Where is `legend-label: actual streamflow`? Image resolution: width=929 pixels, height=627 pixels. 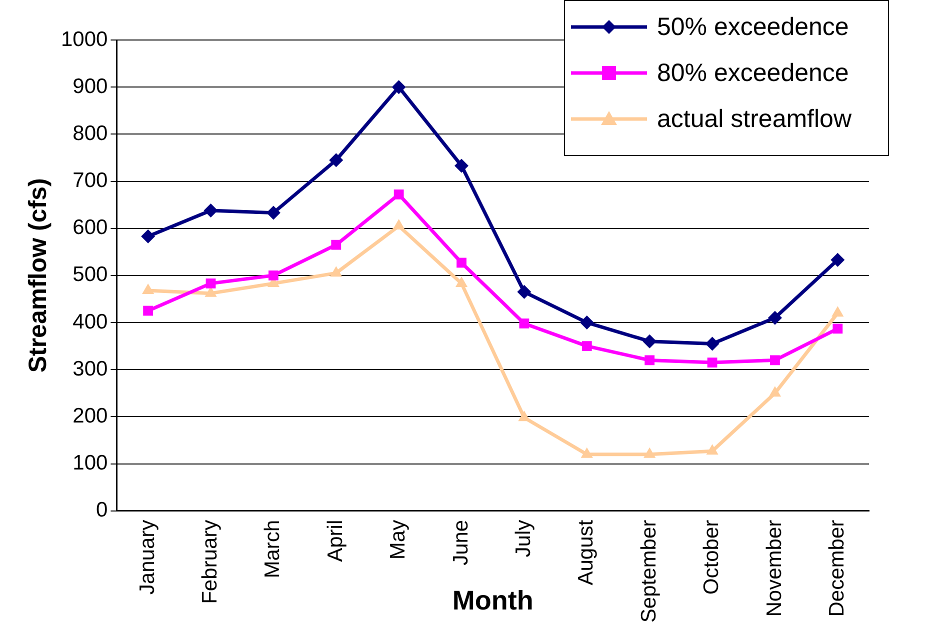 legend-label: actual streamflow is located at coordinates (754, 119).